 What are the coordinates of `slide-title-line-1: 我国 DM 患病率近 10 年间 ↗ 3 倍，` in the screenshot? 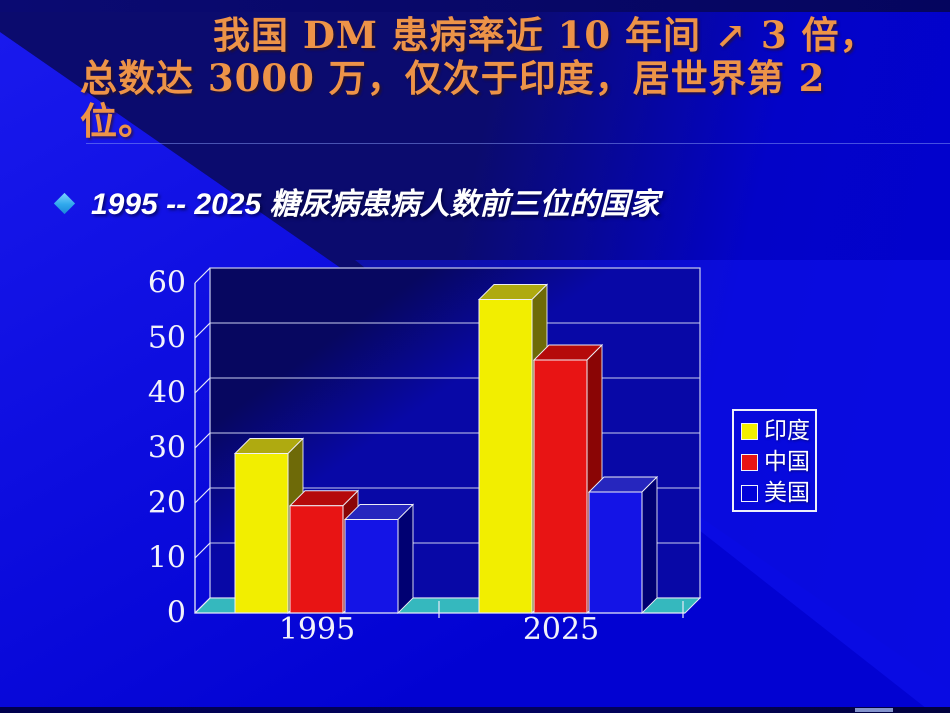 It's located at (545, 35).